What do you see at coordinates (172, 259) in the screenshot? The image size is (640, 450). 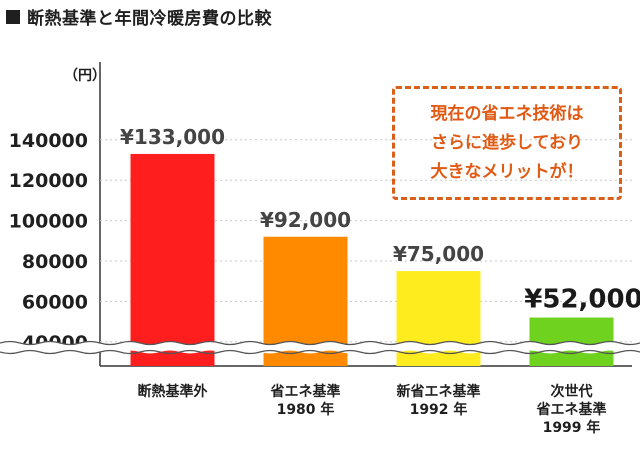 I see `bar` at bounding box center [172, 259].